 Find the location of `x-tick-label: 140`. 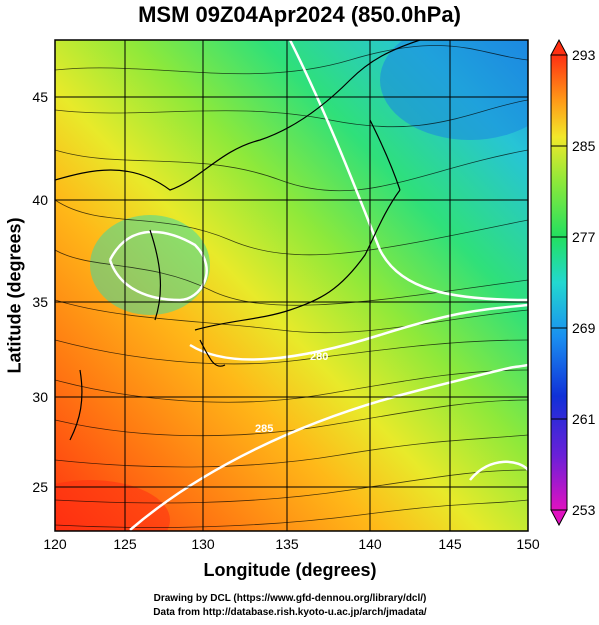

x-tick-label: 140 is located at coordinates (370, 544).